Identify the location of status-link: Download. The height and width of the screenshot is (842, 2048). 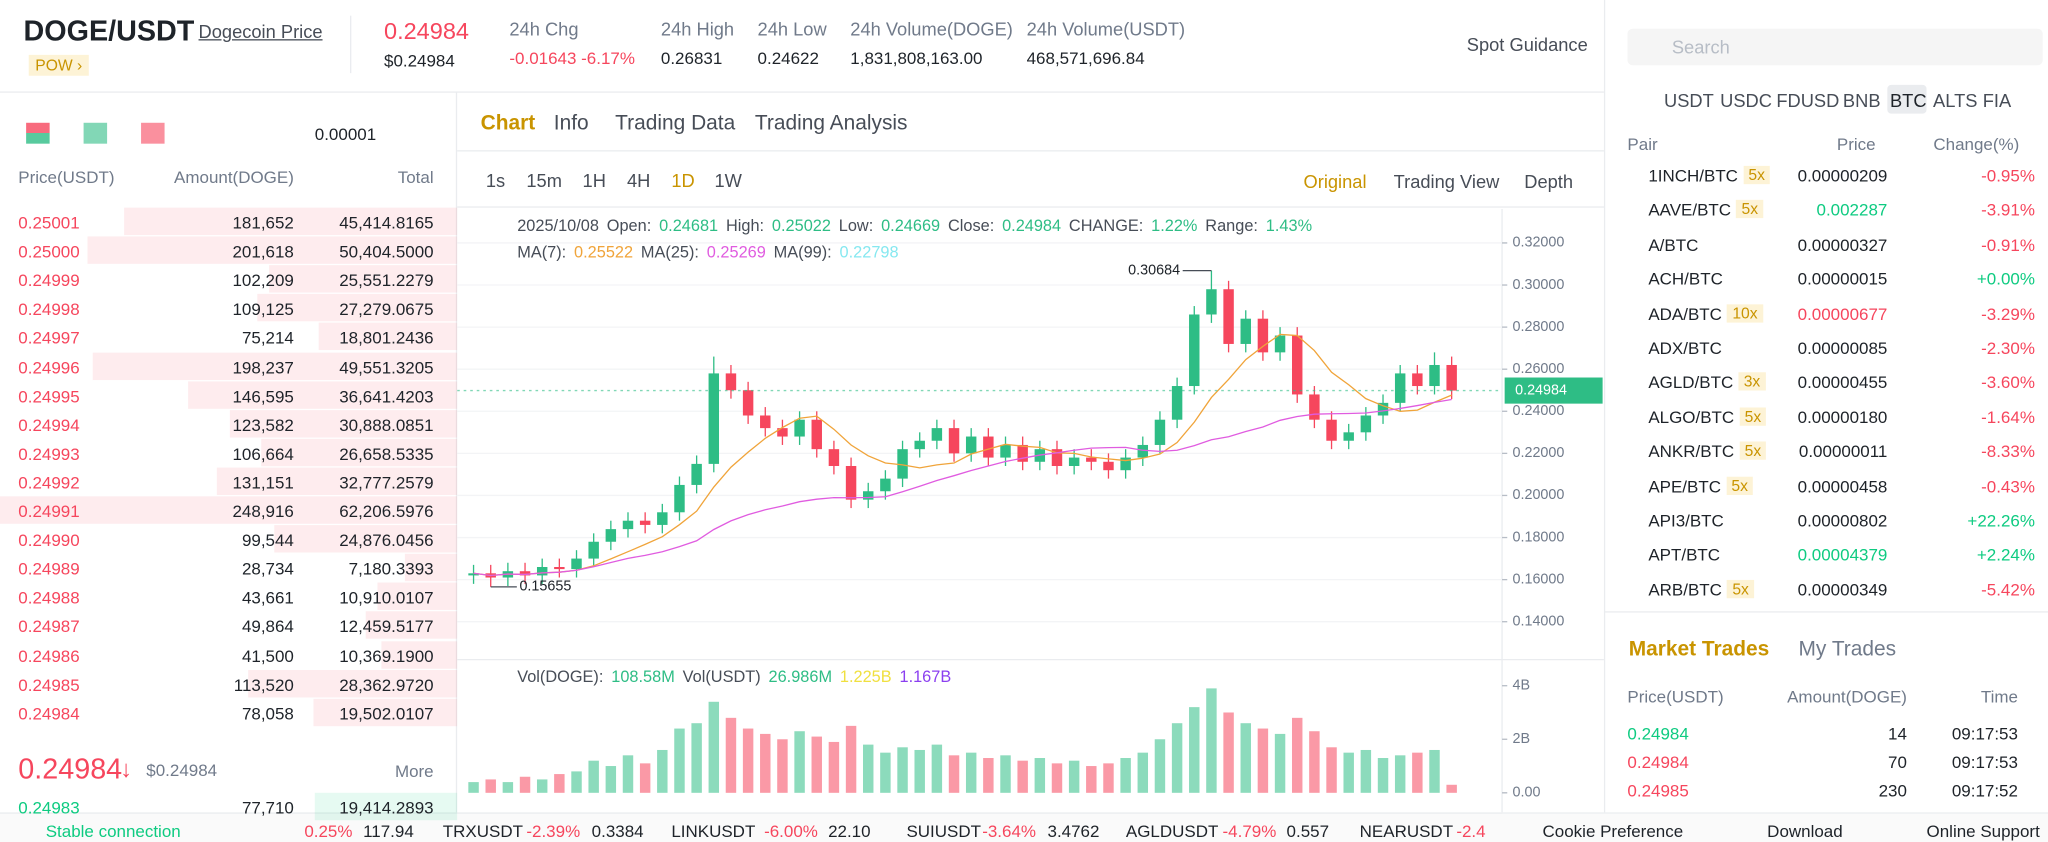
(1805, 831).